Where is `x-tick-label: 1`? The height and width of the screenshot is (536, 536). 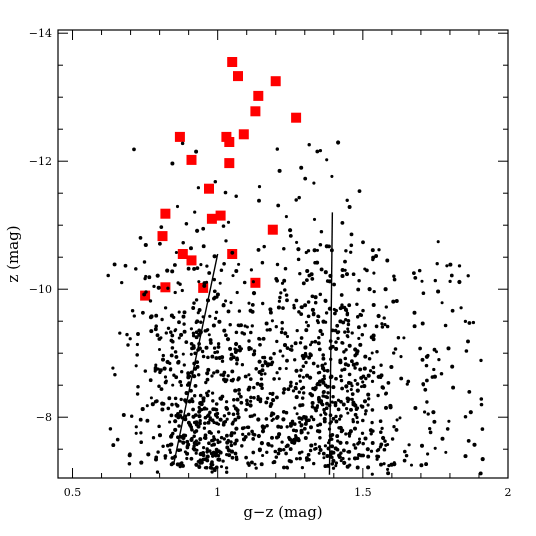 x-tick-label: 1 is located at coordinates (217, 492).